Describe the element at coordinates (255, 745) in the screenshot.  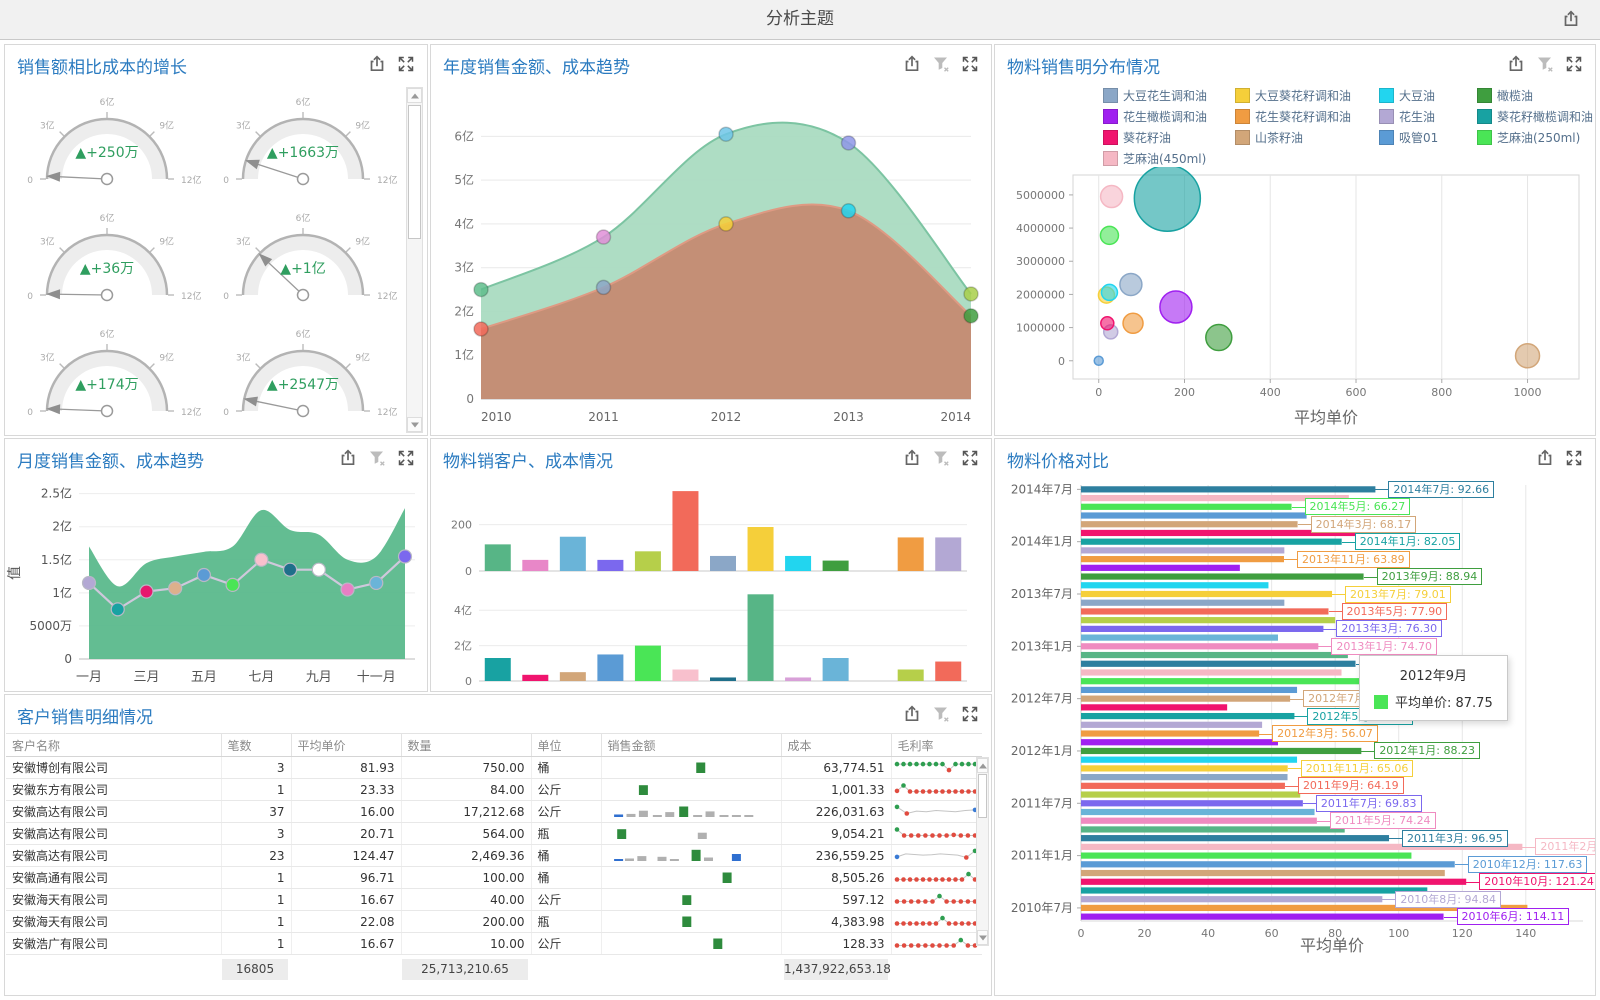
I see `column-header: 笔数` at that location.